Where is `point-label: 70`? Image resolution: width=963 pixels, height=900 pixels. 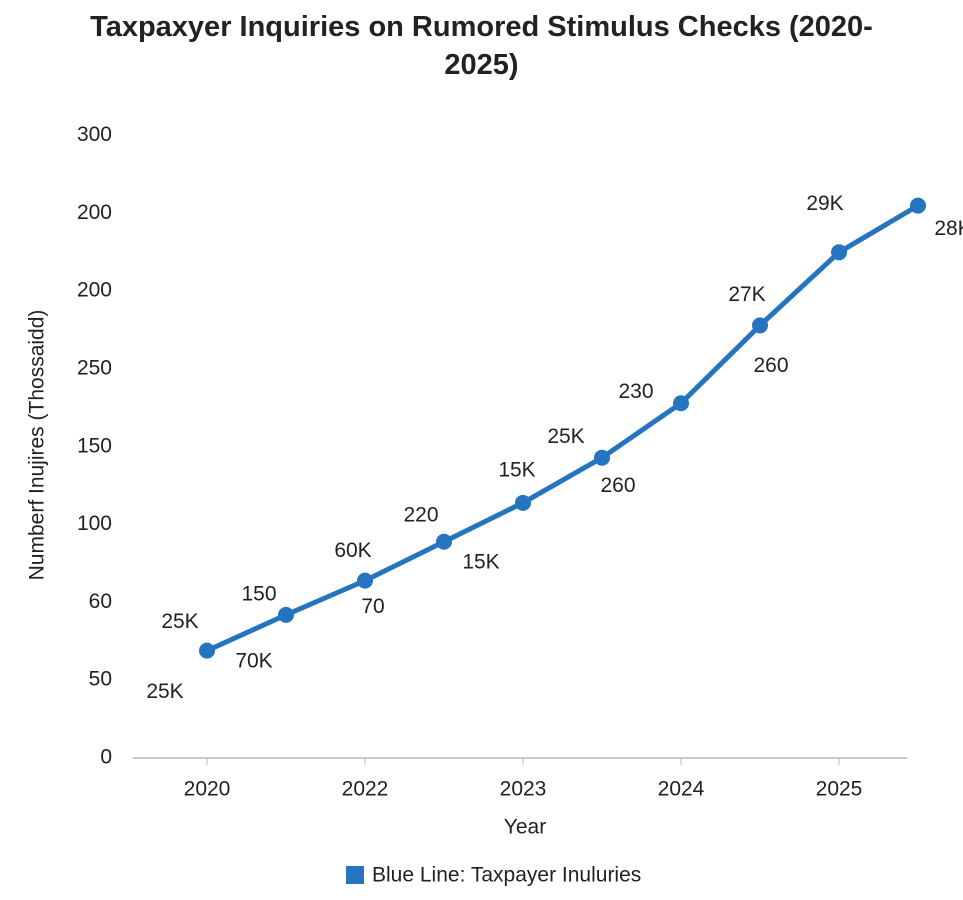 point-label: 70 is located at coordinates (372, 606).